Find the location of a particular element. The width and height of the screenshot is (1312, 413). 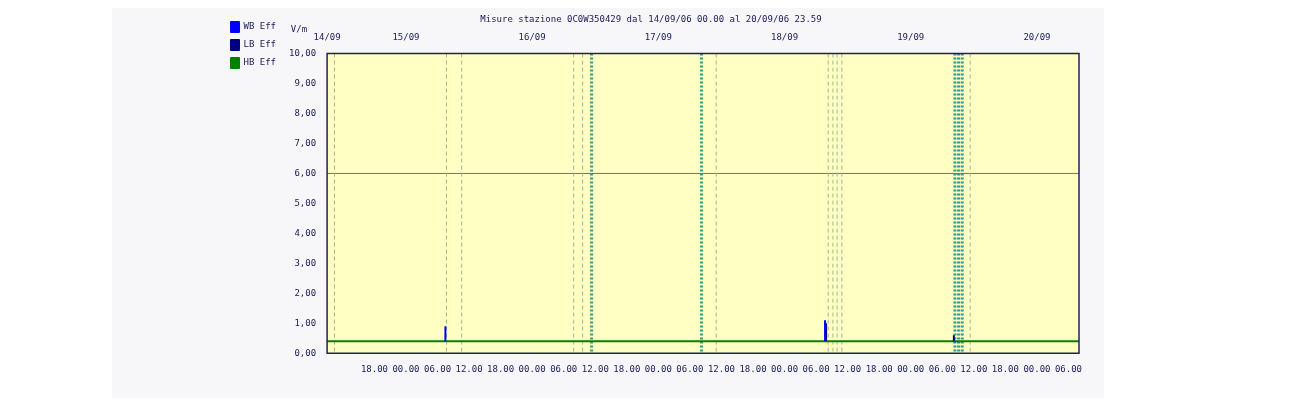

y-tick-label: 6,00 is located at coordinates (305, 172).